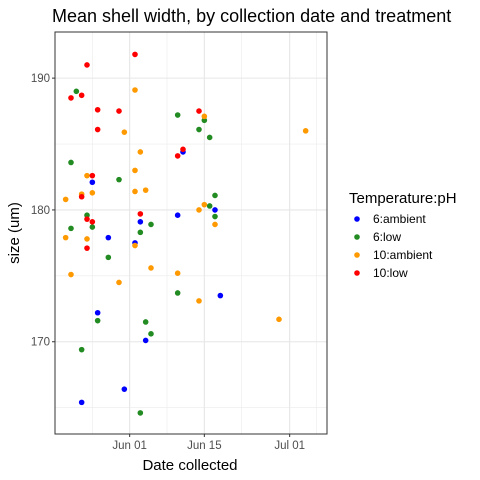 The image size is (480, 480). I want to click on x-tick-label: Jul 01, so click(289, 446).